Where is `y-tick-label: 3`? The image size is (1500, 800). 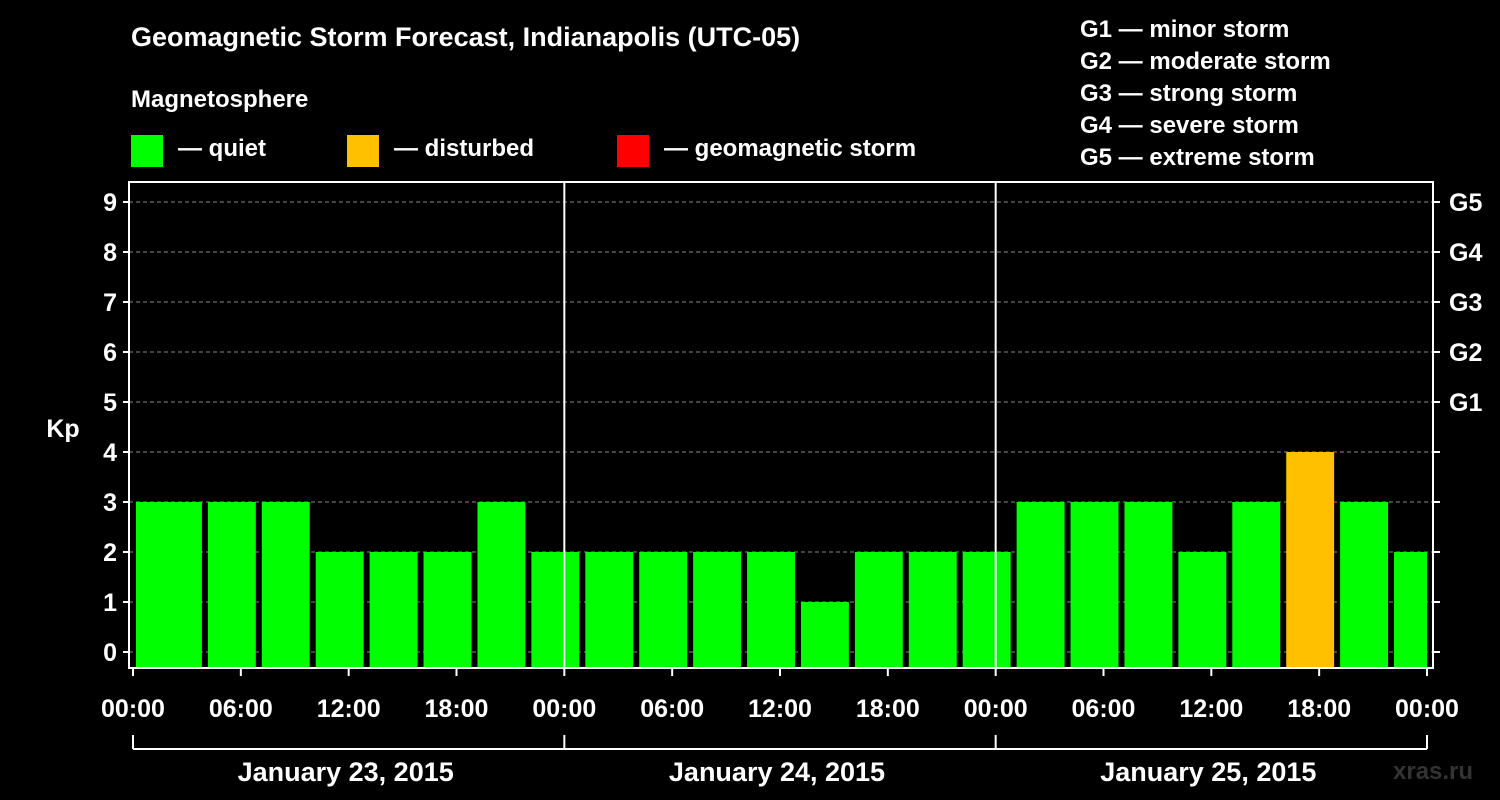
y-tick-label: 3 is located at coordinates (110, 503).